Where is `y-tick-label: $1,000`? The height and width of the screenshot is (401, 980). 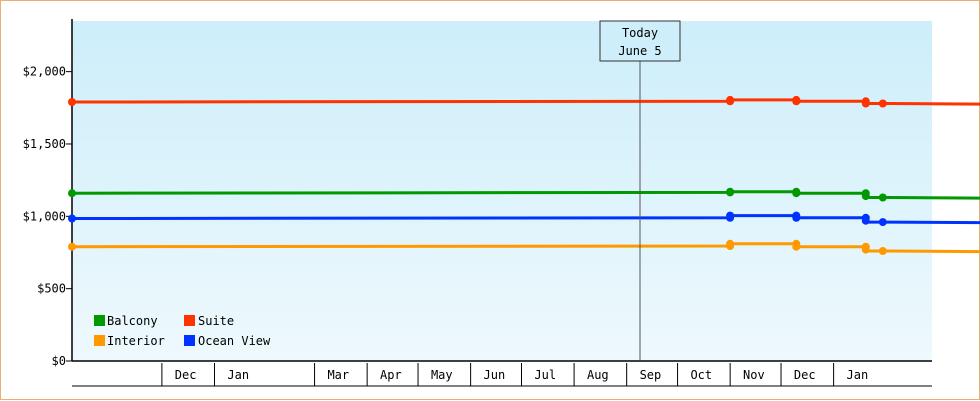
y-tick-label: $1,000 is located at coordinates (44, 216).